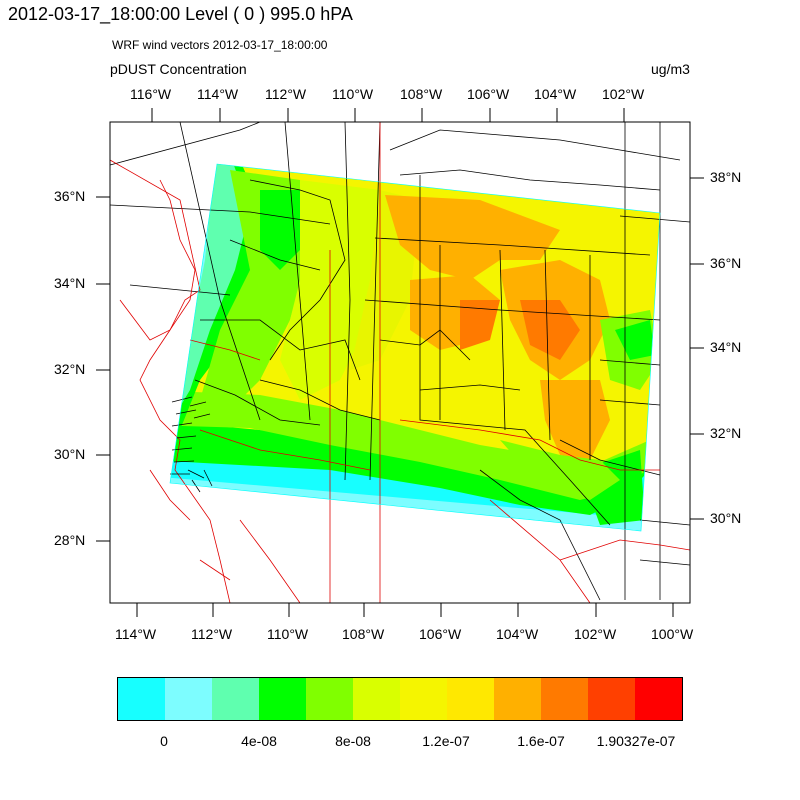 The height and width of the screenshot is (800, 800). I want to click on left-lat-label: 32°N, so click(70, 369).